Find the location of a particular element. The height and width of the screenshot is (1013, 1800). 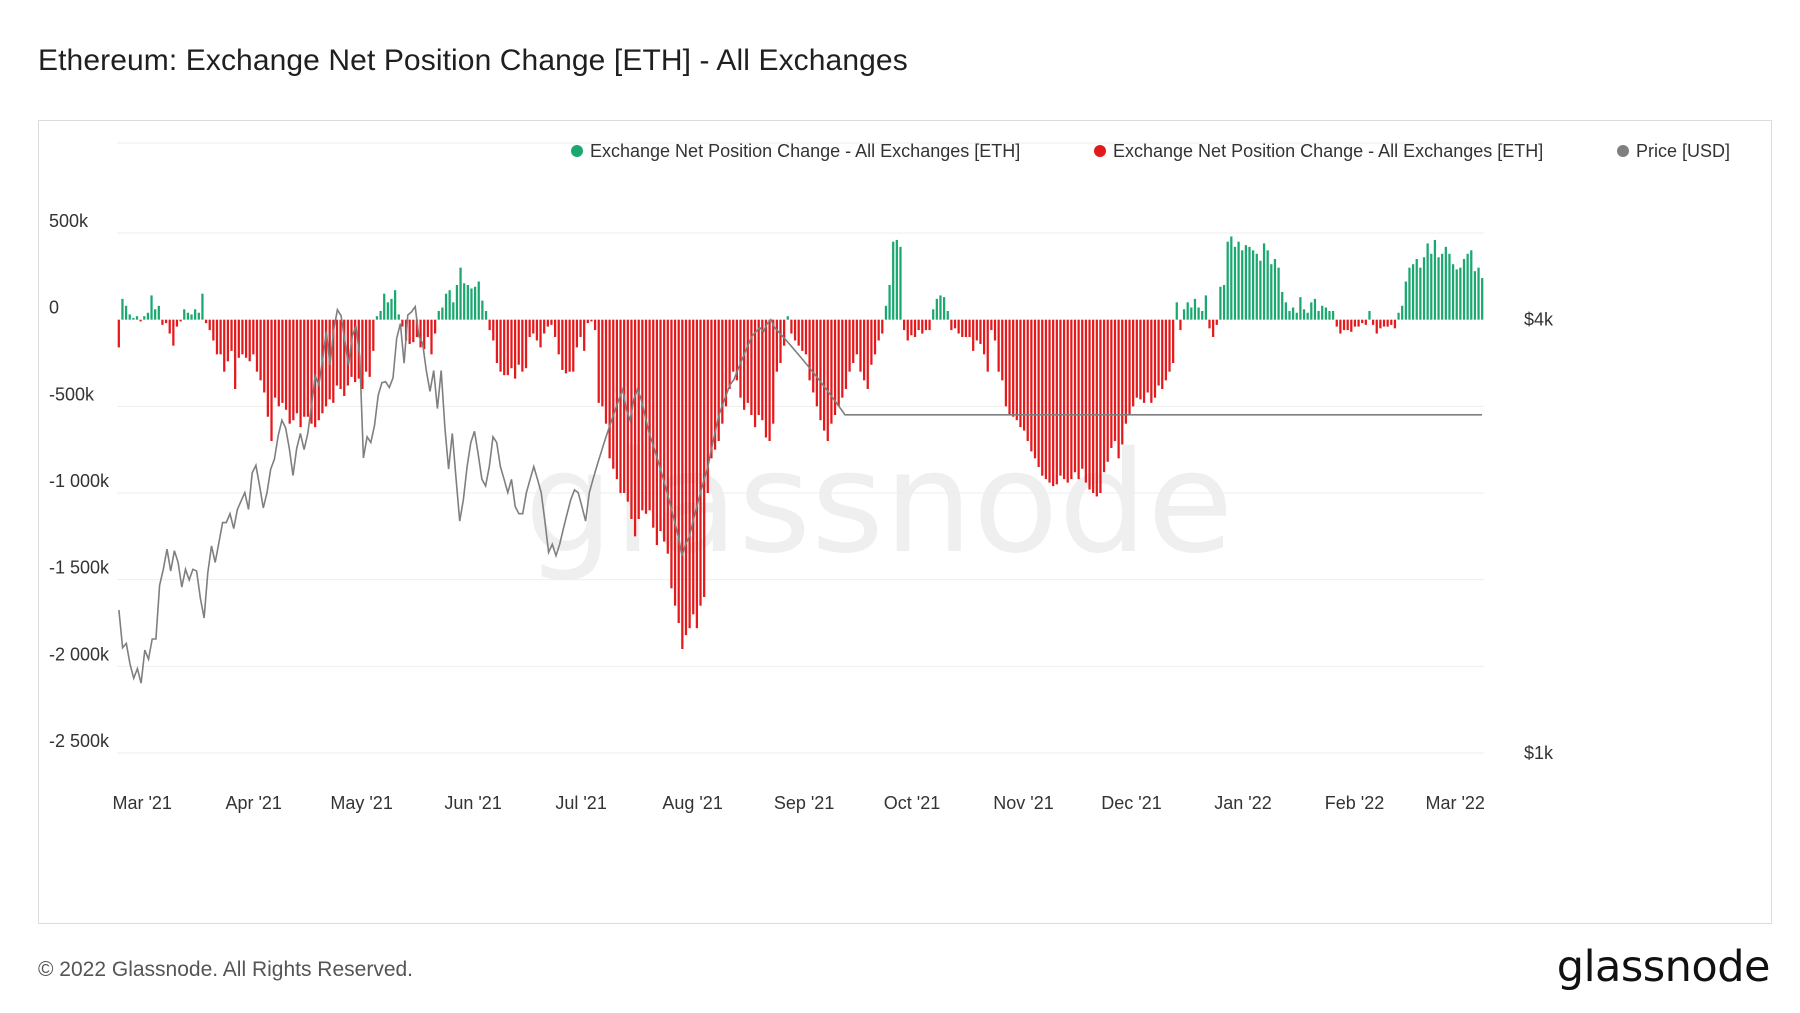

y-axis: 500k 0 -500k -1 000k -1 500k -2 000k -2 500k is located at coordinates (79, 481).